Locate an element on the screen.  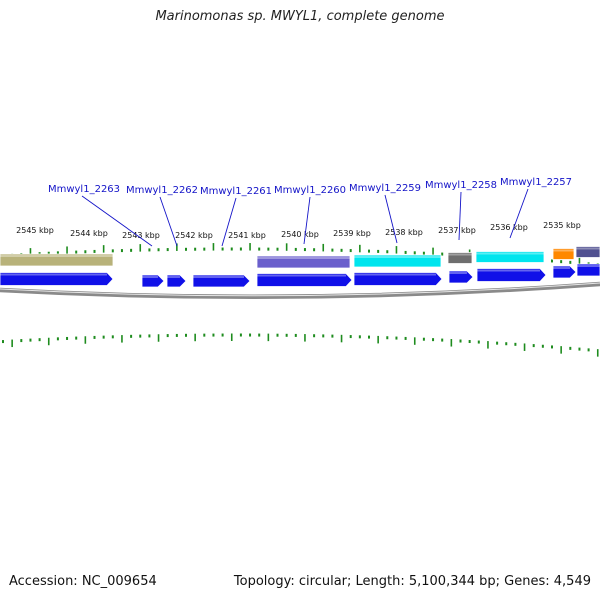
kbp-label: 2545 kbp is located at coordinates (35, 230).